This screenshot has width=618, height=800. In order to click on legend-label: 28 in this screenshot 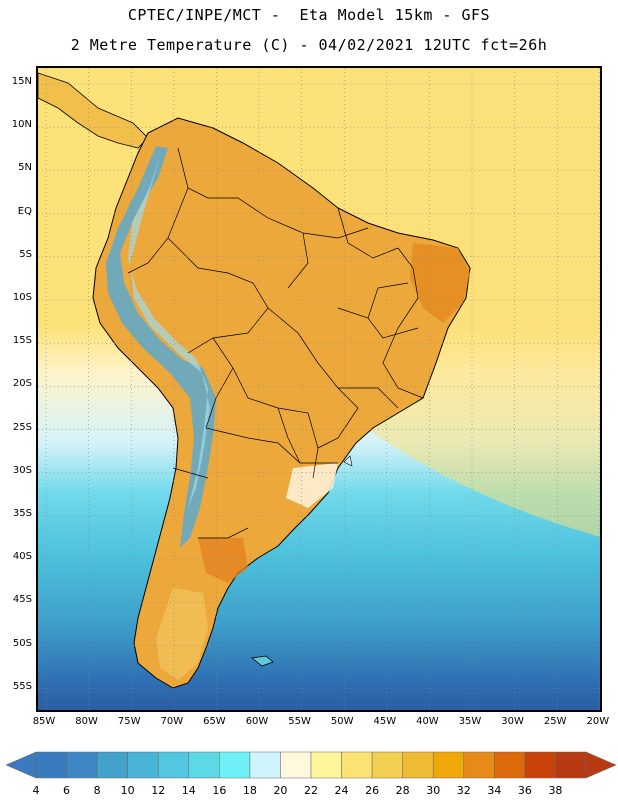, I will do `click(402, 790)`.